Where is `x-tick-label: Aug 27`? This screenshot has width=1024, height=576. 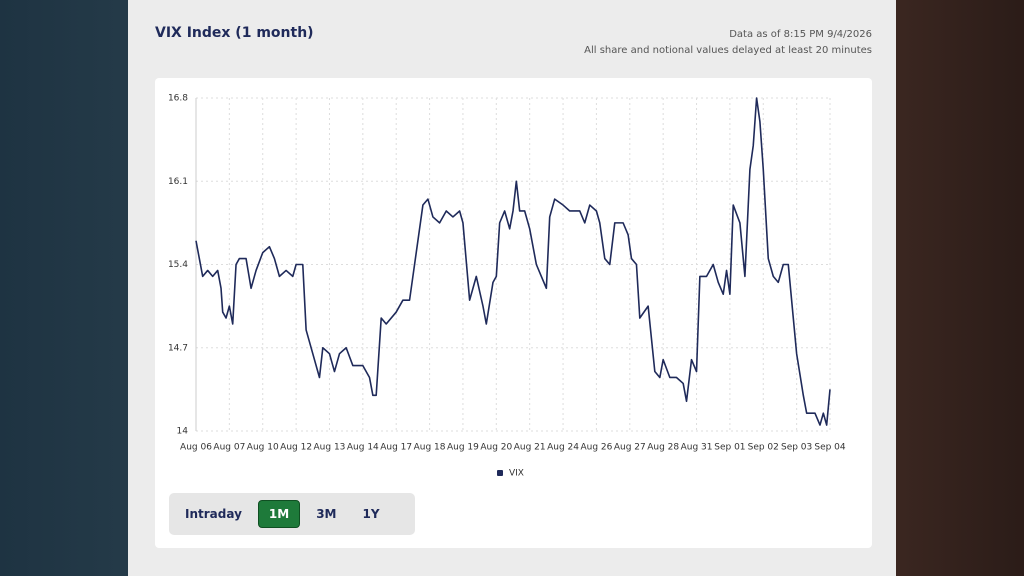 x-tick-label: Aug 27 is located at coordinates (630, 448).